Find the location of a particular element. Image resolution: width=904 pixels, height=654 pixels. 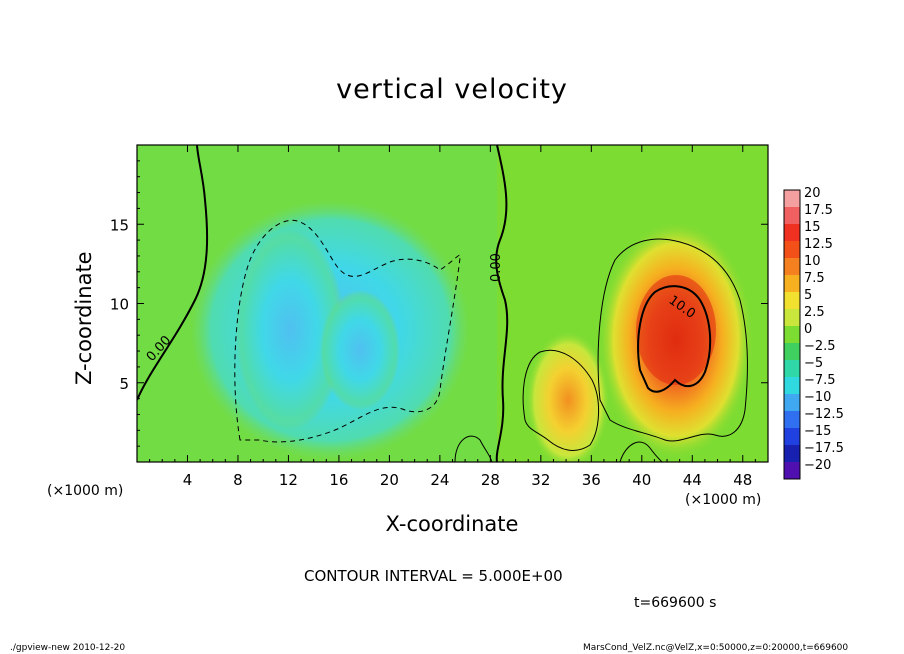

colorbar-label: −17.5 is located at coordinates (824, 448).